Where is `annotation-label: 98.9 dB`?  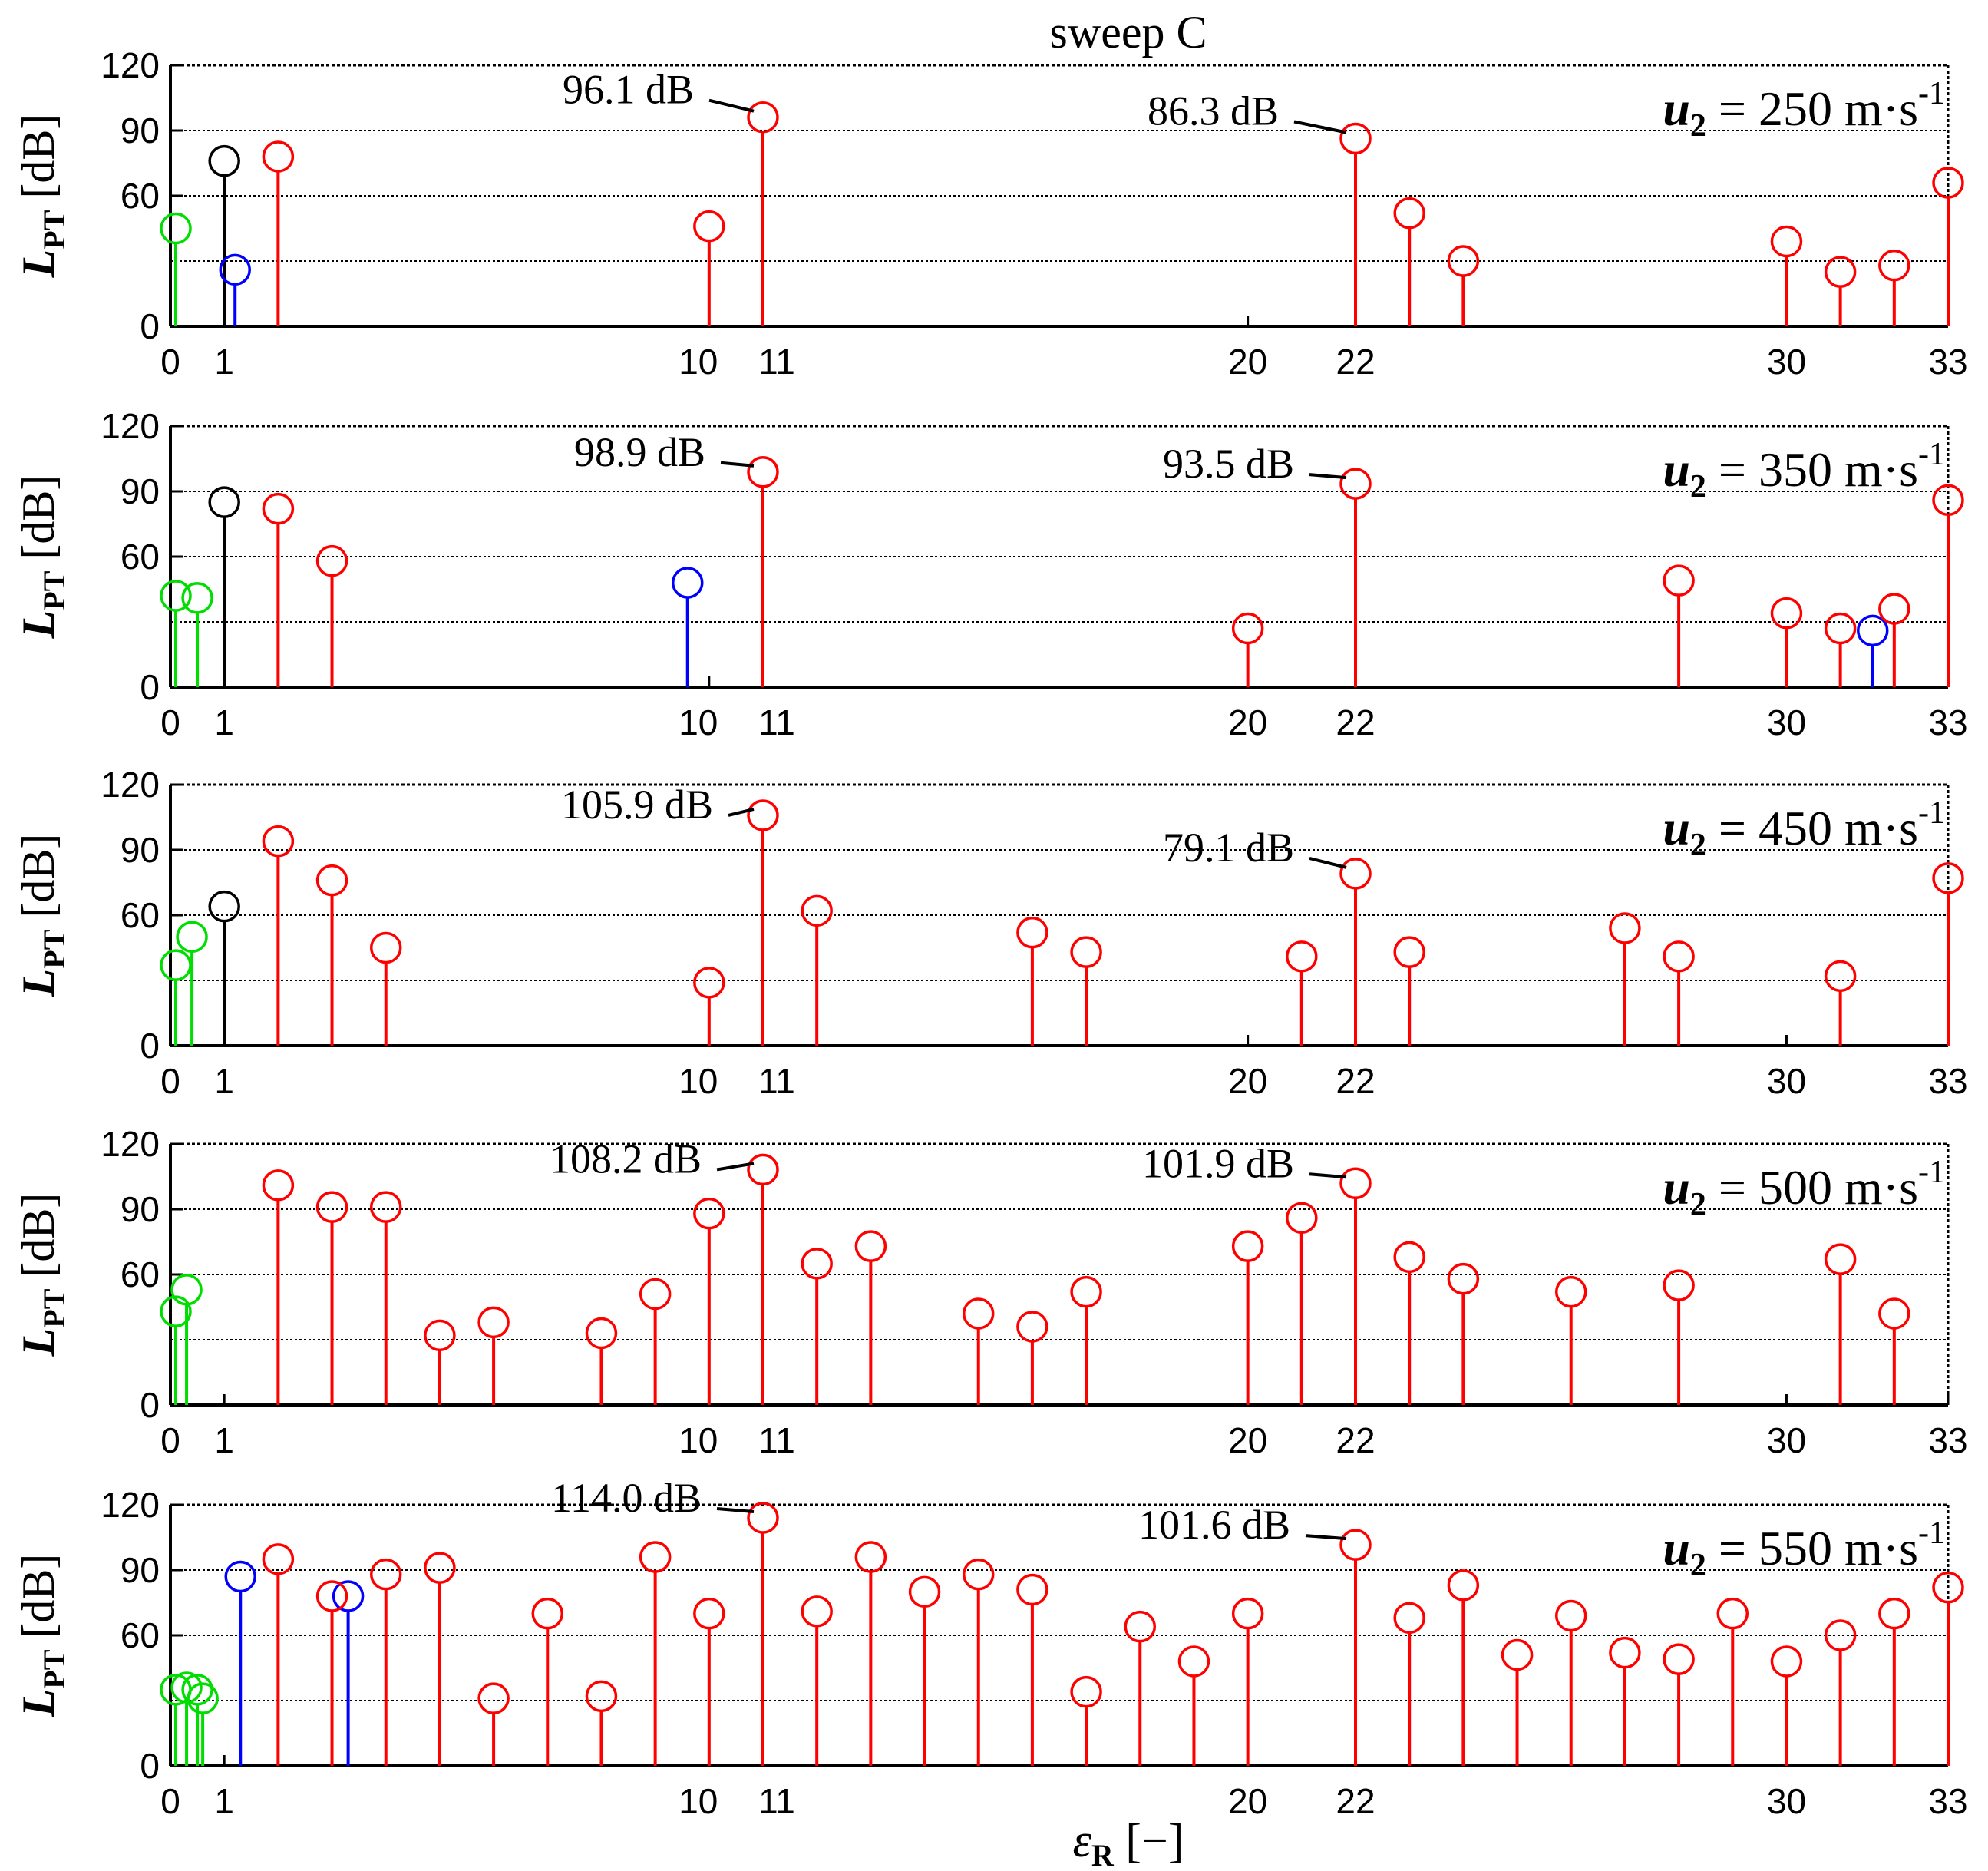 annotation-label: 98.9 dB is located at coordinates (639, 452).